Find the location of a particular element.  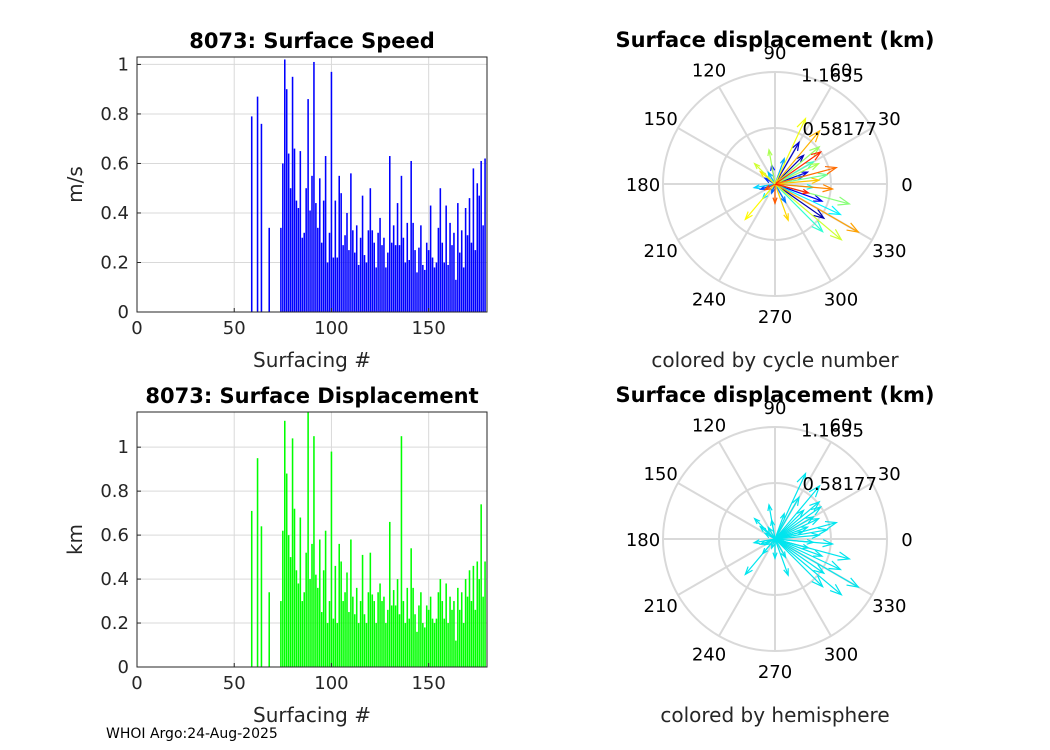

ring-label-inner: 0.58177 is located at coordinates (840, 129).